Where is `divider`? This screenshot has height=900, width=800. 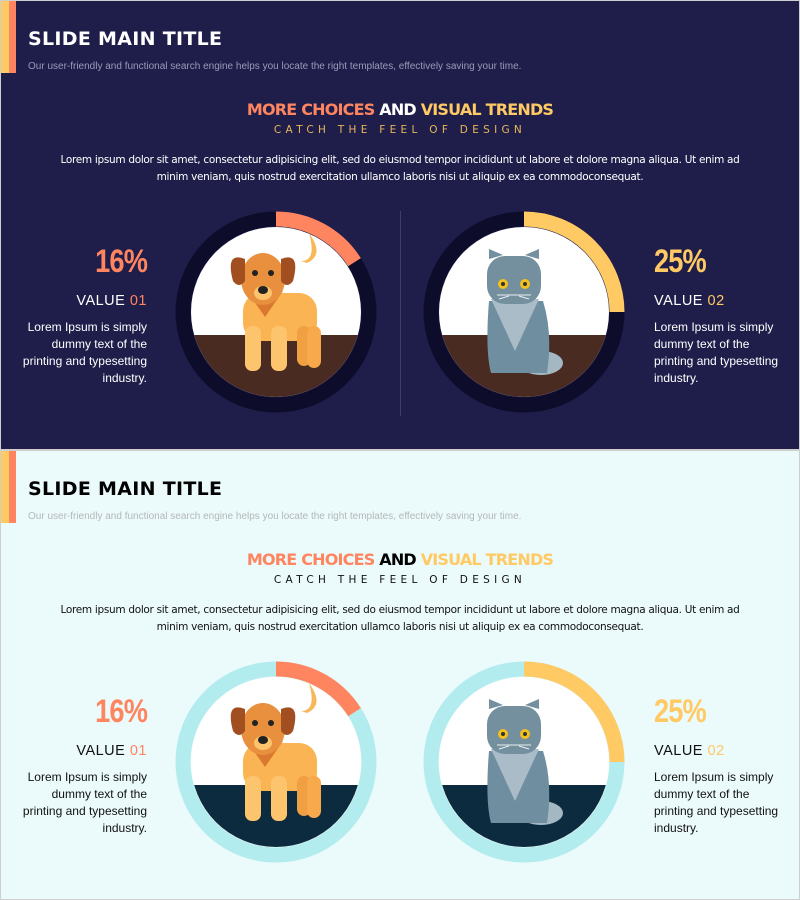
divider is located at coordinates (400, 313).